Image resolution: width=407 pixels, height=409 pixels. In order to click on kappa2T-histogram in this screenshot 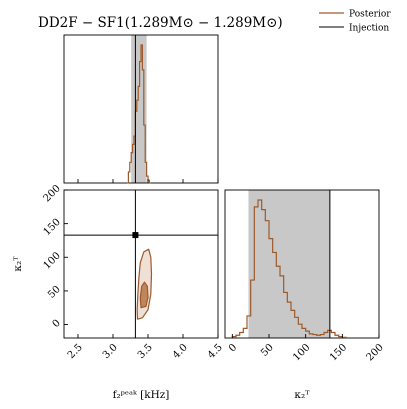, I will do `click(289, 268)`.